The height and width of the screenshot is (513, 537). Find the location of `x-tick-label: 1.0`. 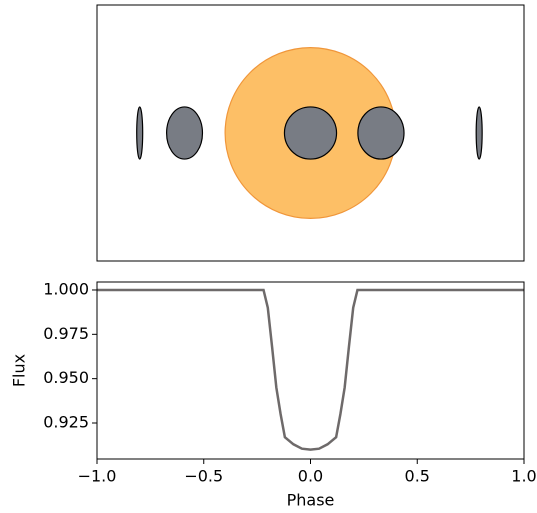

x-tick-label: 1.0 is located at coordinates (523, 476).